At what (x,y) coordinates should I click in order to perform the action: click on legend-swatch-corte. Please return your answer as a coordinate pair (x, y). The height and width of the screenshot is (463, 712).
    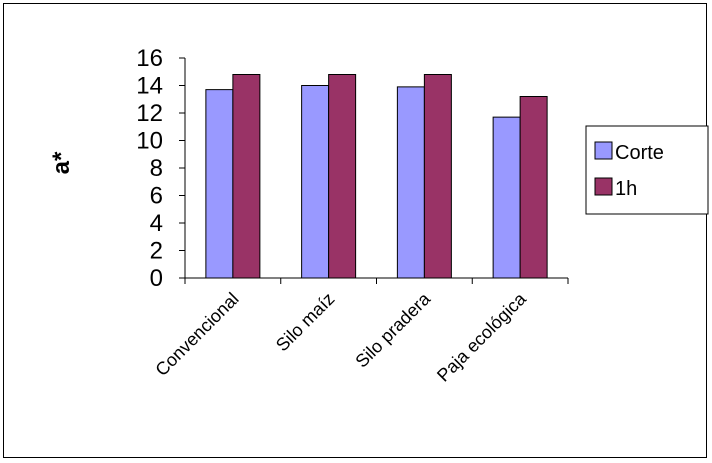
    Looking at the image, I should click on (603, 150).